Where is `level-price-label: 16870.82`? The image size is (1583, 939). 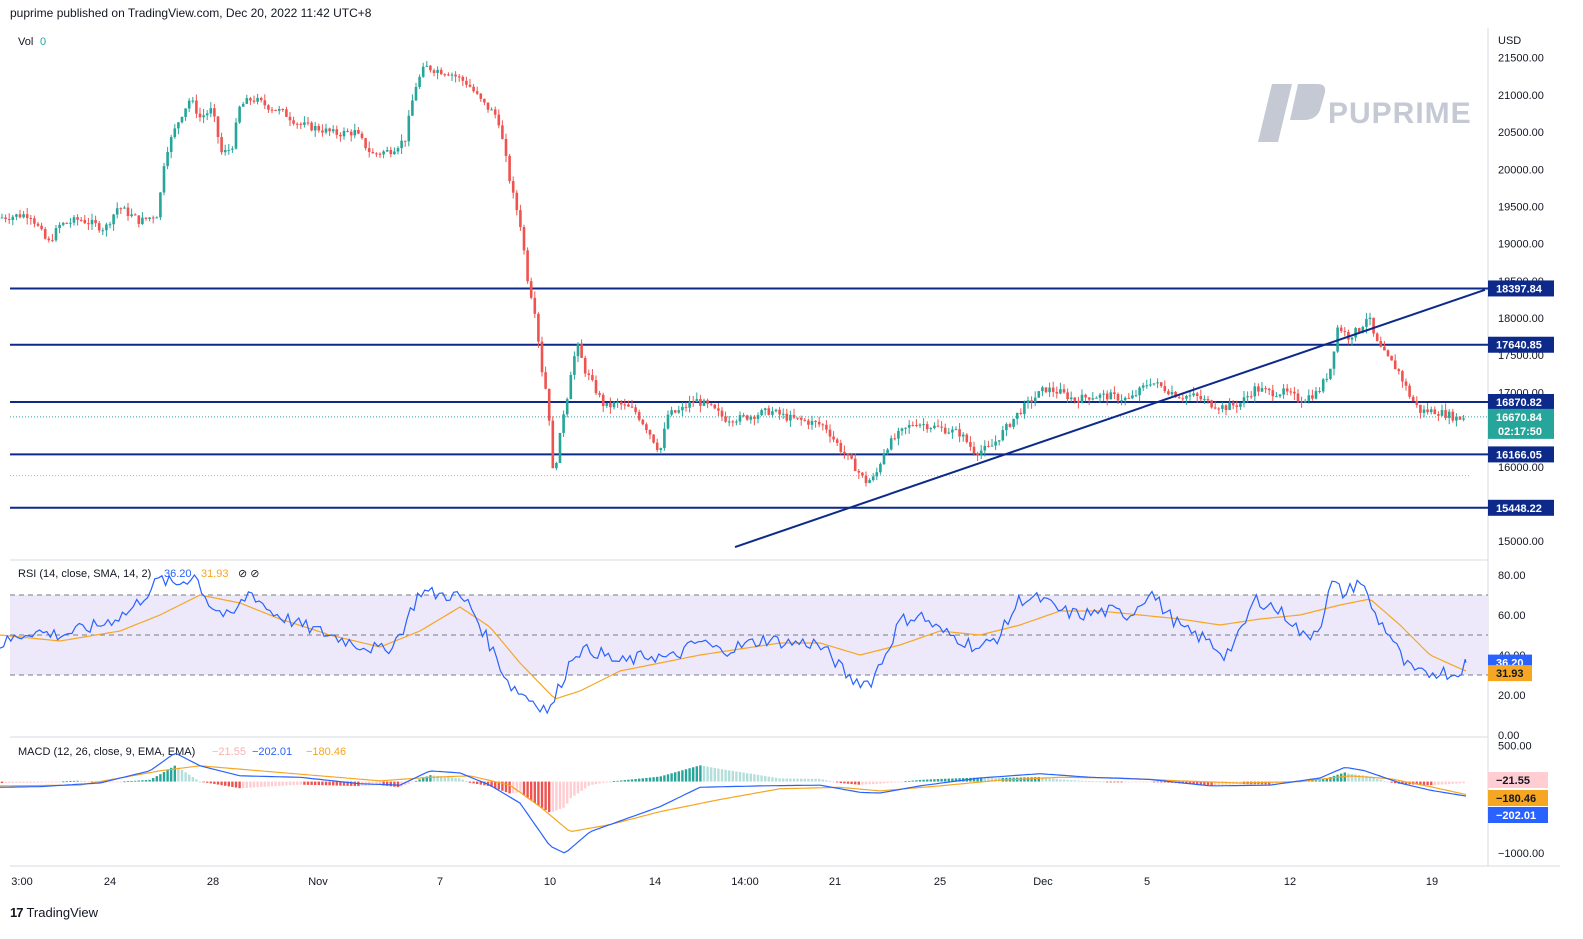
level-price-label: 16870.82 is located at coordinates (1519, 403).